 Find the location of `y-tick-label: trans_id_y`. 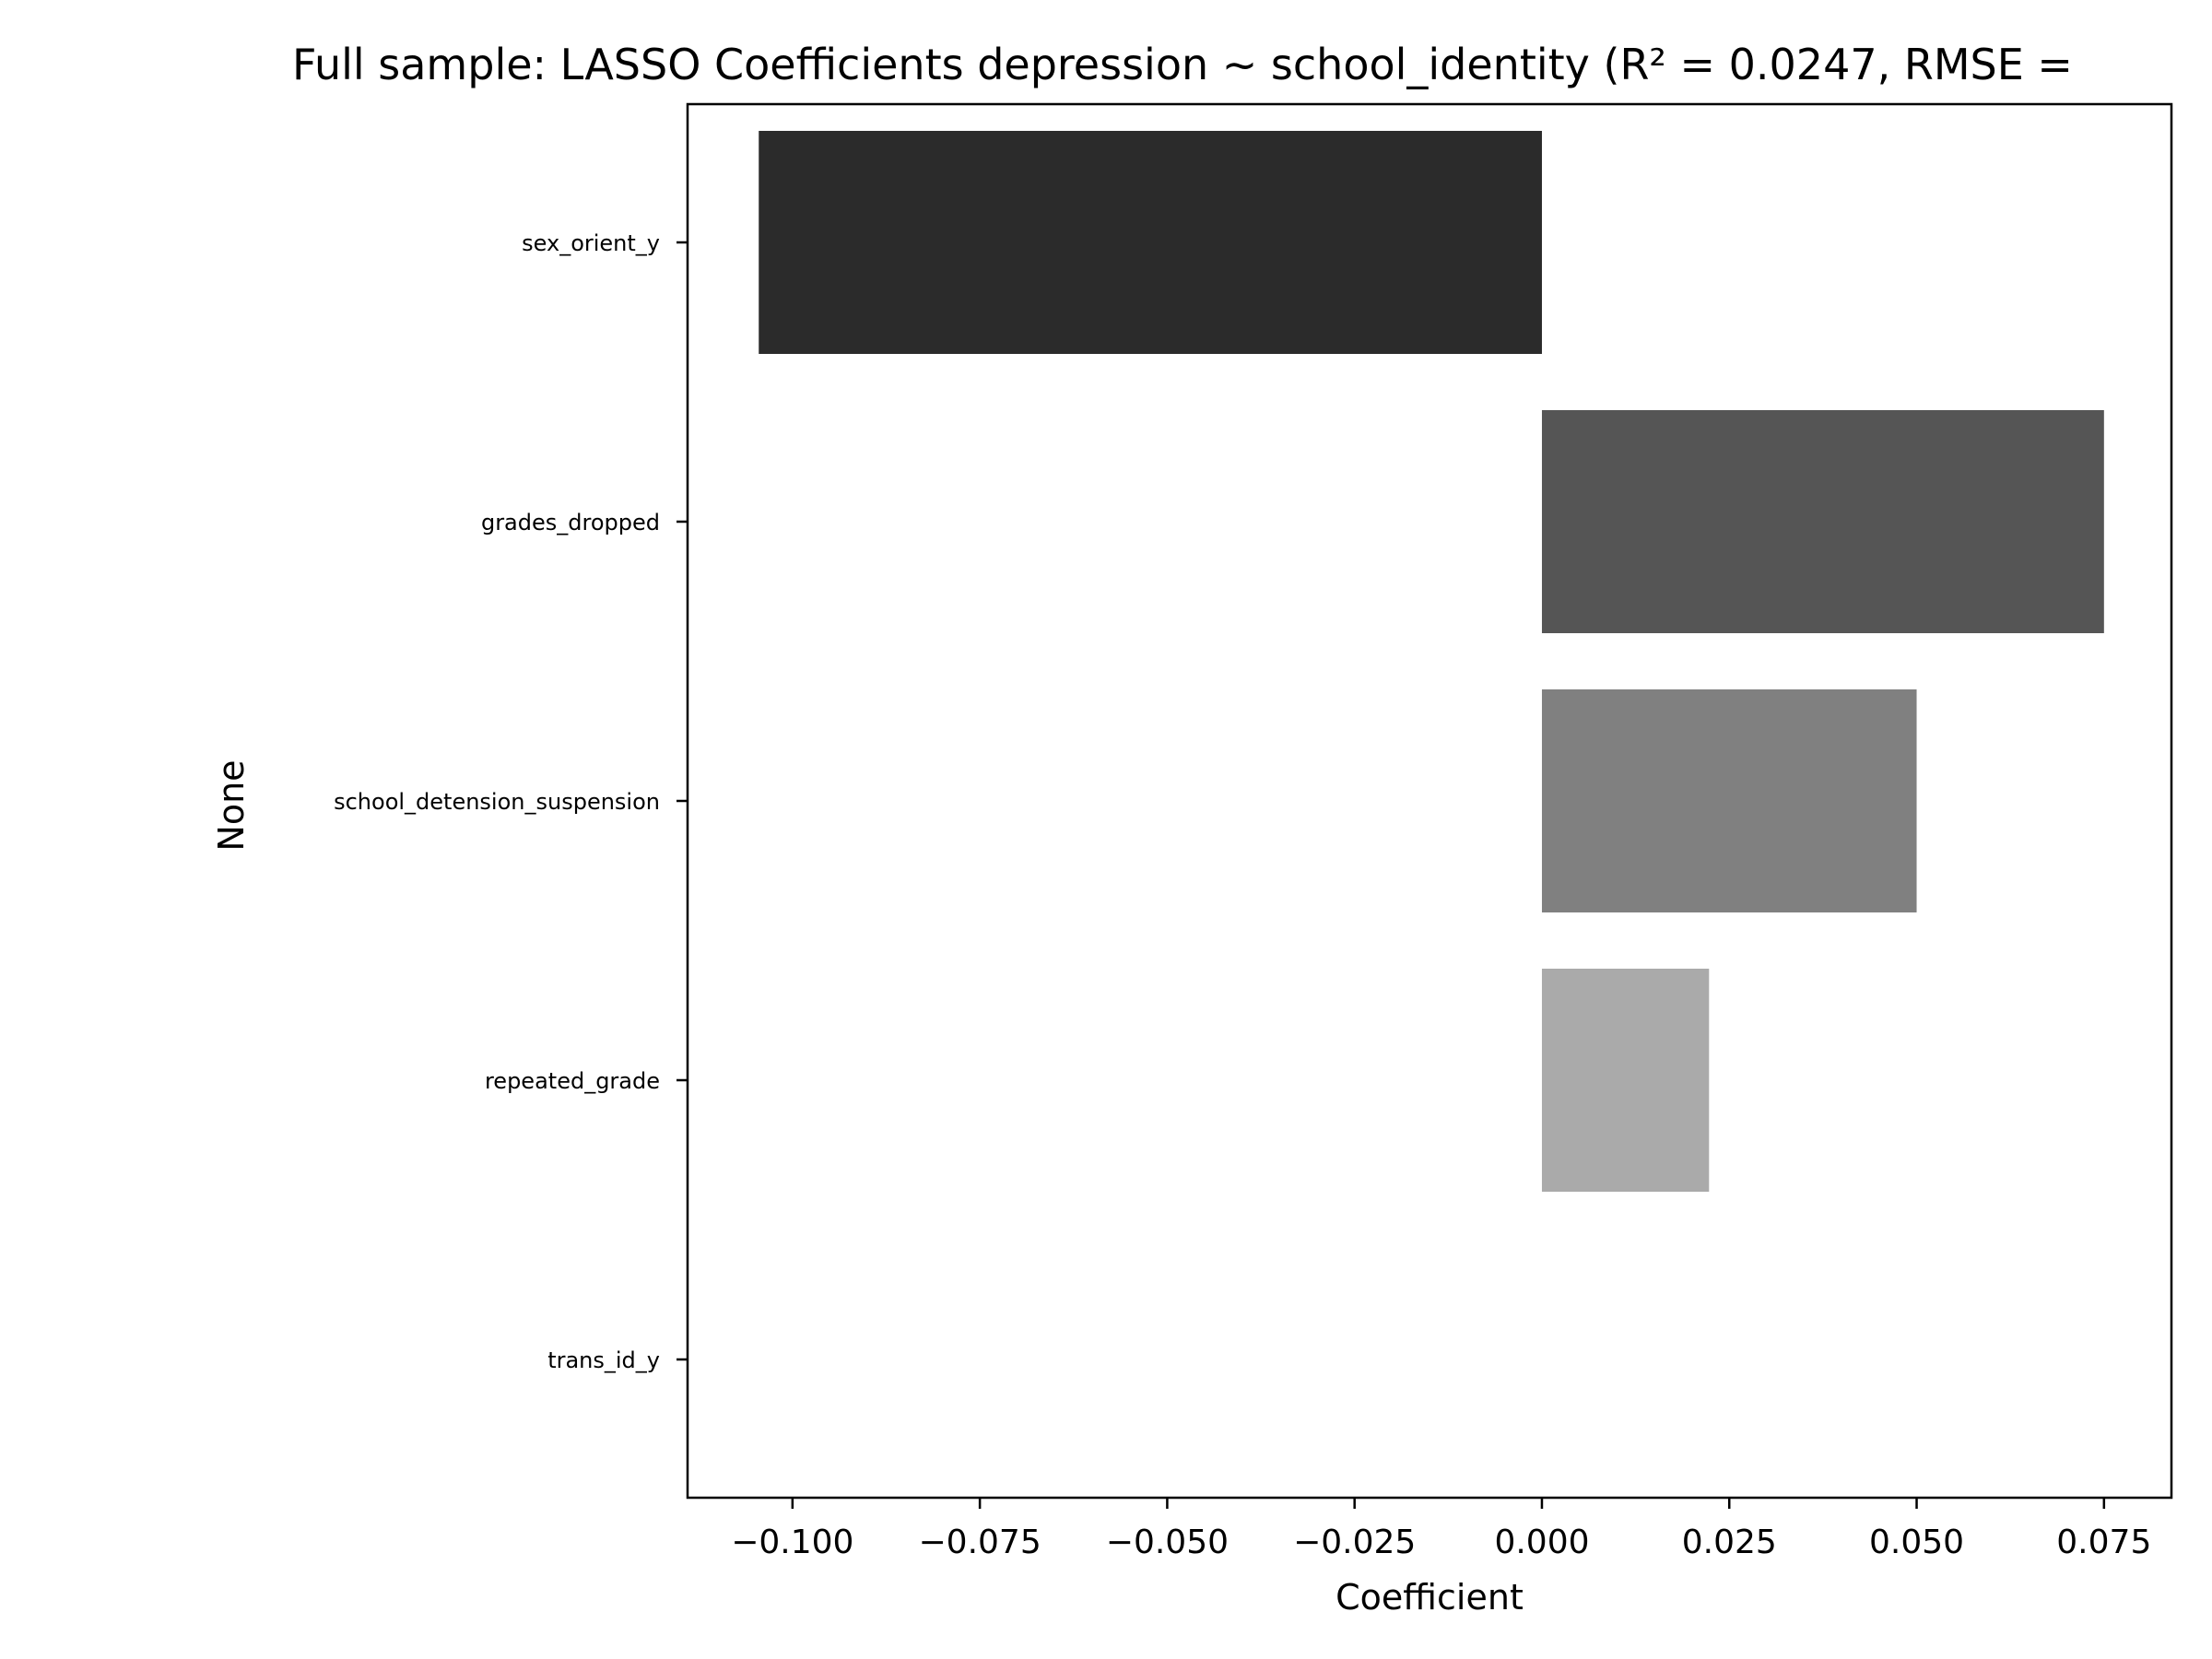

y-tick-label: trans_id_y is located at coordinates (603, 1360).